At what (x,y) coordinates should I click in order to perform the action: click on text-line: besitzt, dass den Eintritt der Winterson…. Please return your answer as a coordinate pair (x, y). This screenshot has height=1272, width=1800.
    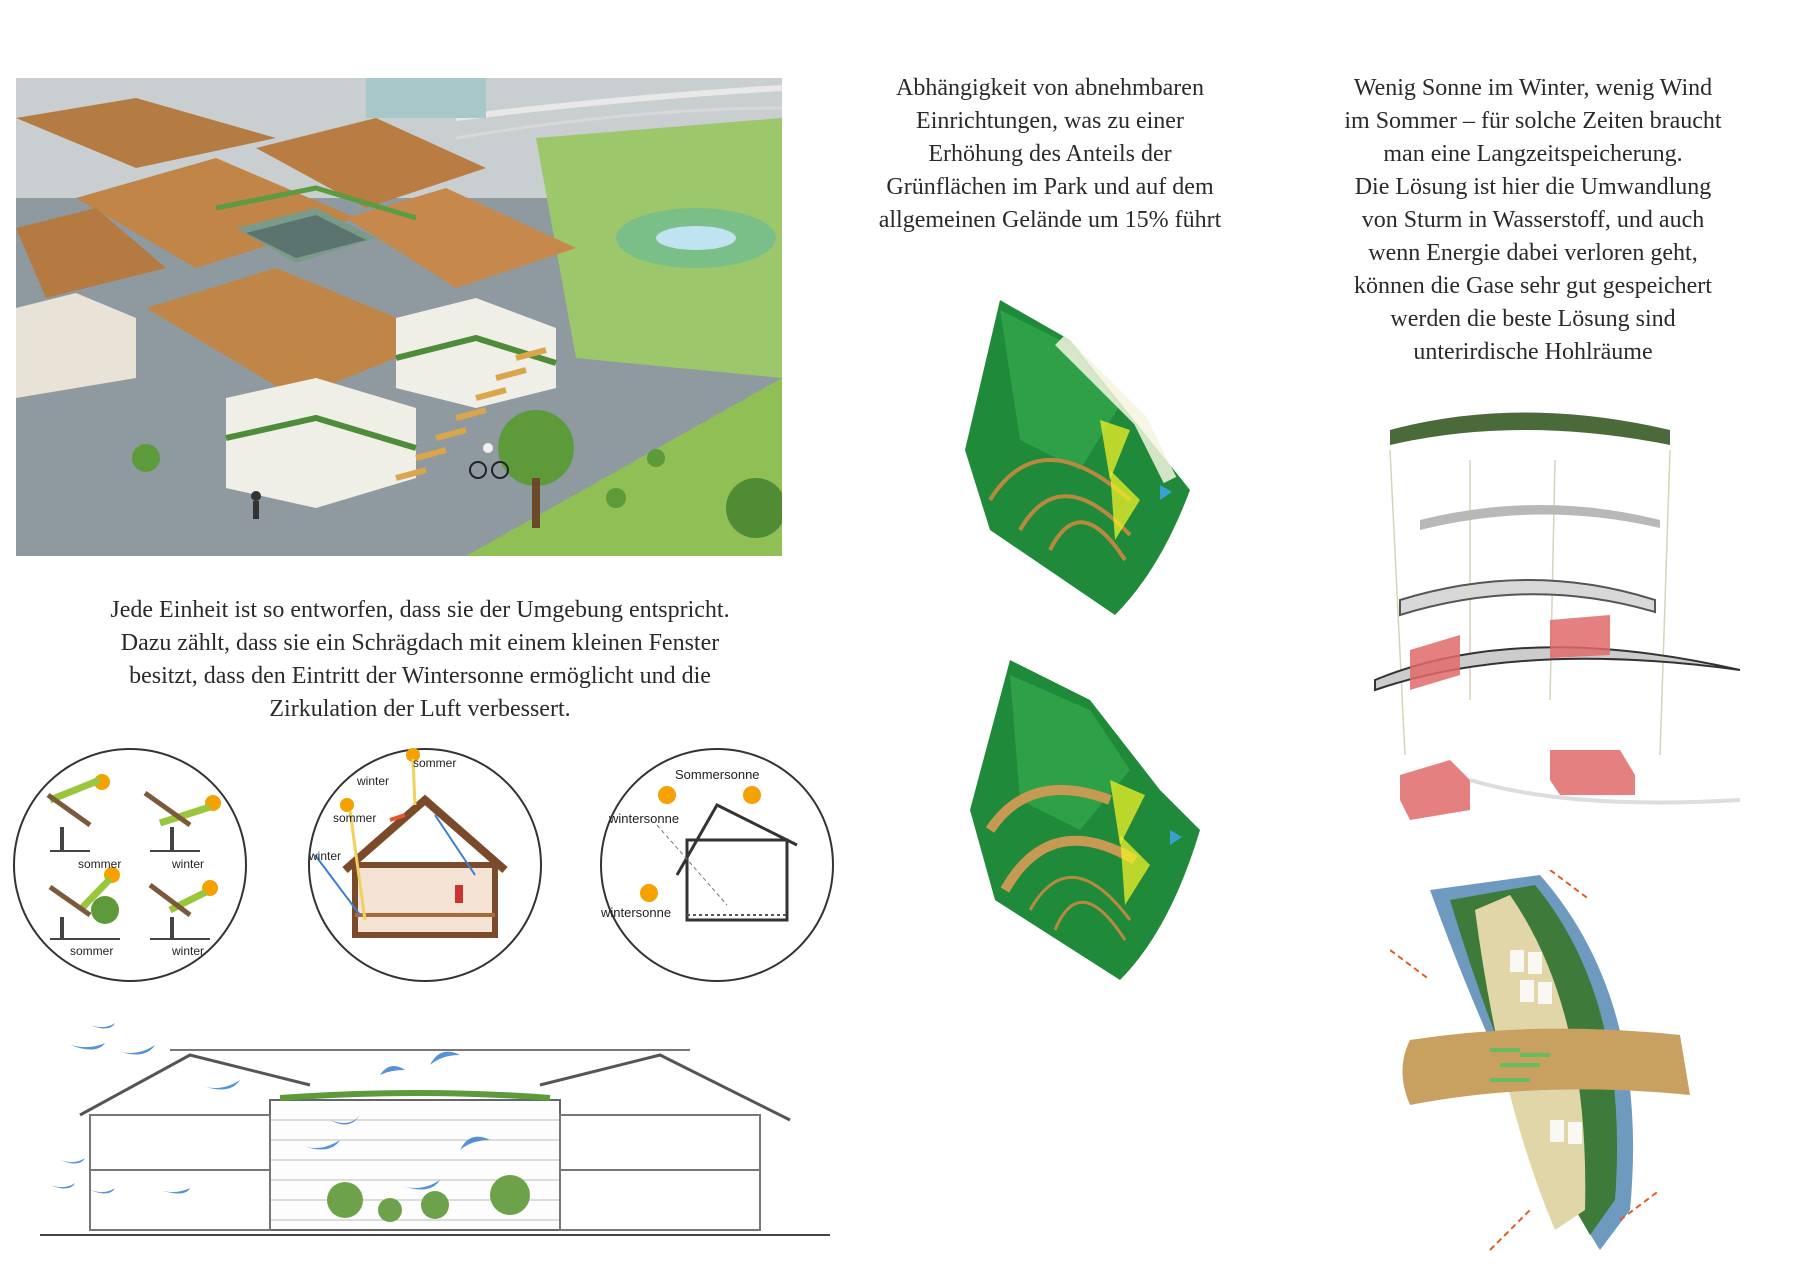
    Looking at the image, I should click on (420, 676).